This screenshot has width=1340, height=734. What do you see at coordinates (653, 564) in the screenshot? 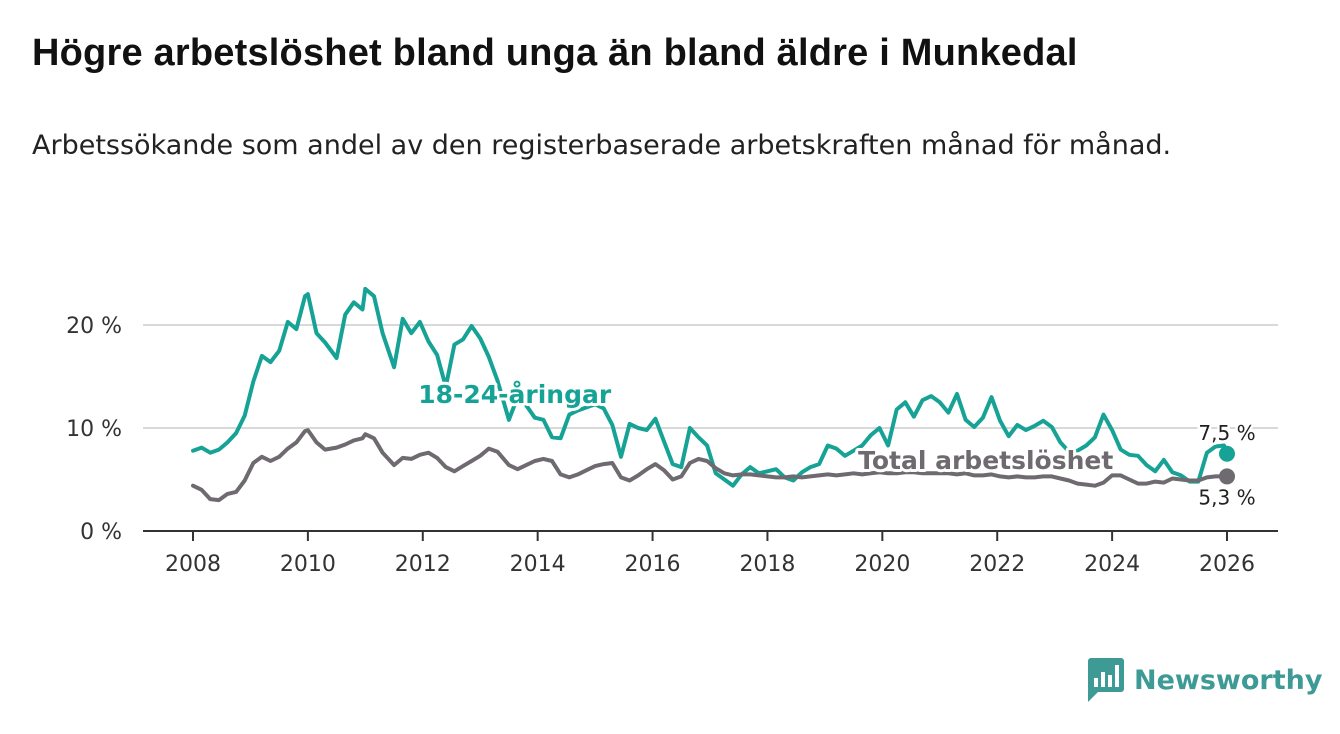
I see `x-tick-label: 2016` at bounding box center [653, 564].